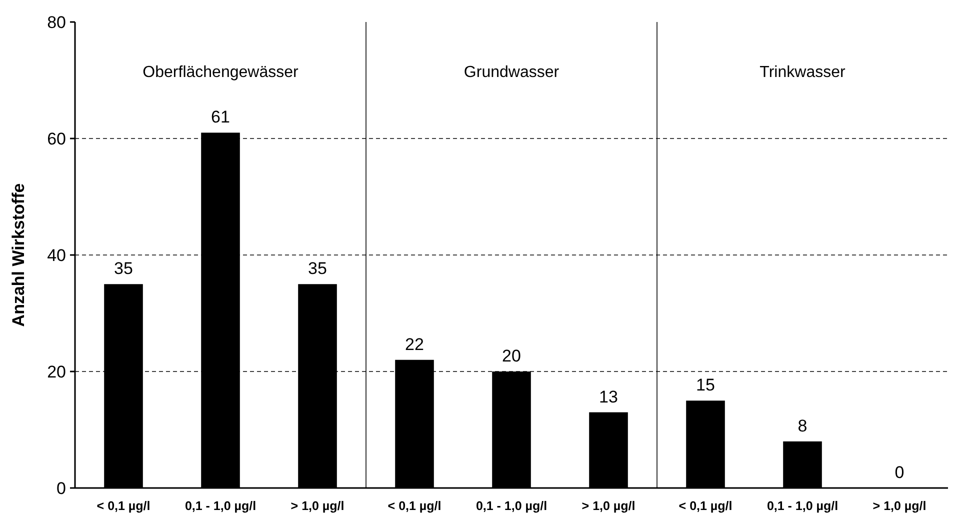 The width and height of the screenshot is (953, 520). Describe the element at coordinates (512, 72) in the screenshot. I see `annotation: Grundwasser` at that location.